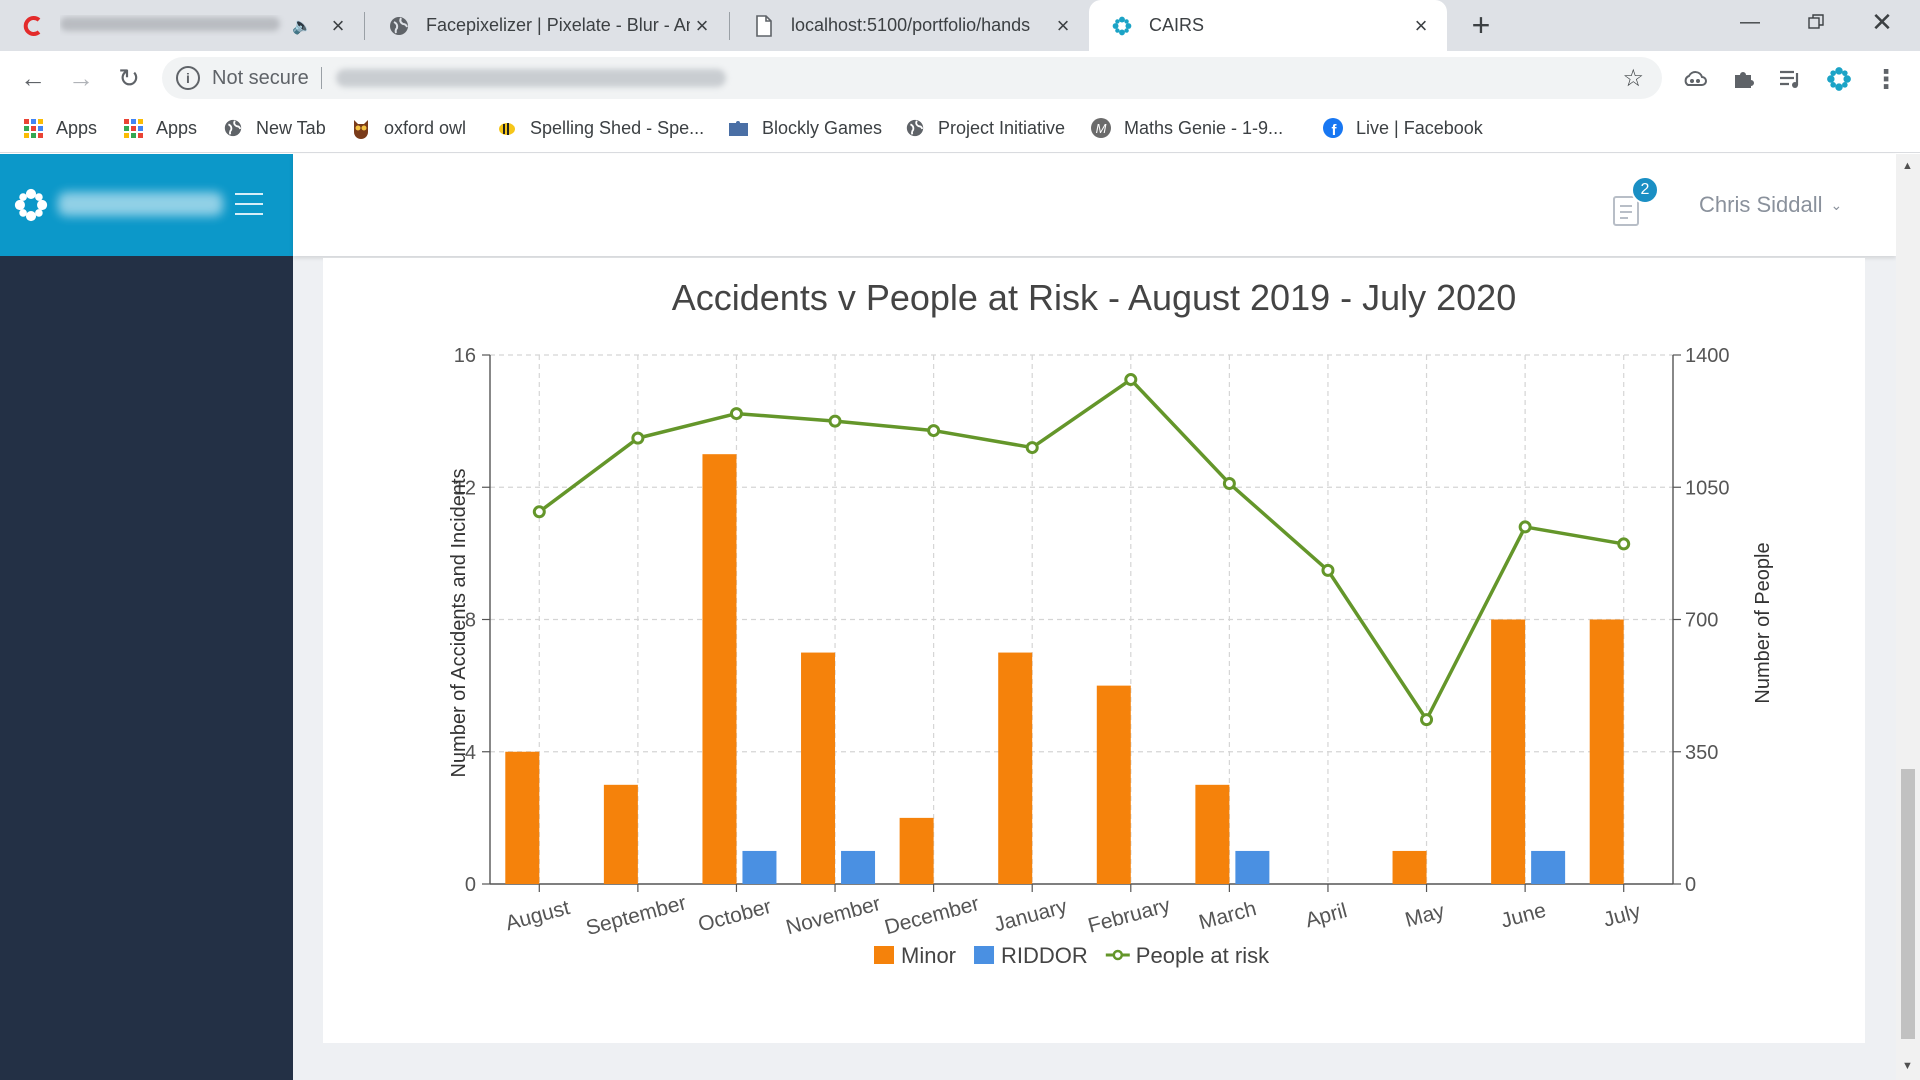 This screenshot has height=1080, width=1920. I want to click on x-tick-label: December, so click(932, 915).